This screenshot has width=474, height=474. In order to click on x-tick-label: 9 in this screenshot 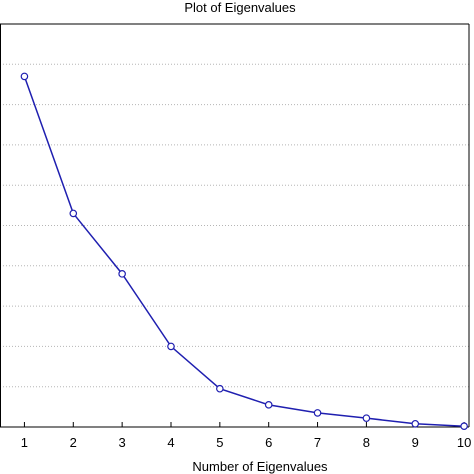, I will do `click(415, 442)`.